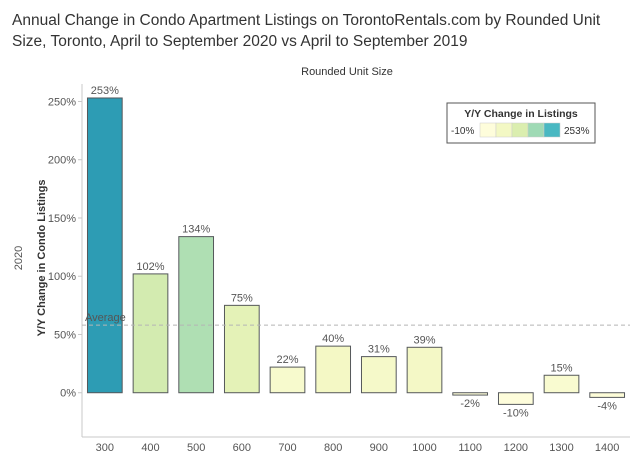 This screenshot has width=640, height=466. What do you see at coordinates (105, 448) in the screenshot?
I see `x-tick-label: 300` at bounding box center [105, 448].